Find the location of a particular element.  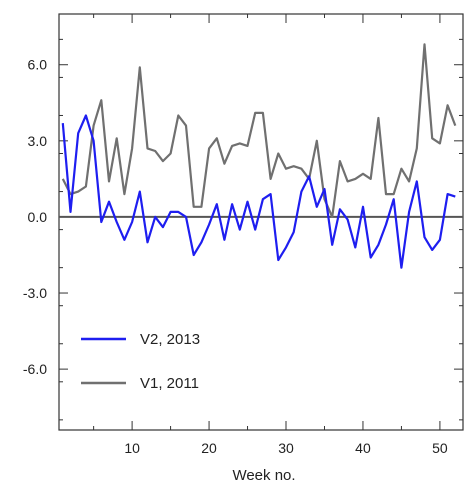

y-tick-labels: 6.0 3.0 0.0 -3.0 -6.0 is located at coordinates (35, 217).